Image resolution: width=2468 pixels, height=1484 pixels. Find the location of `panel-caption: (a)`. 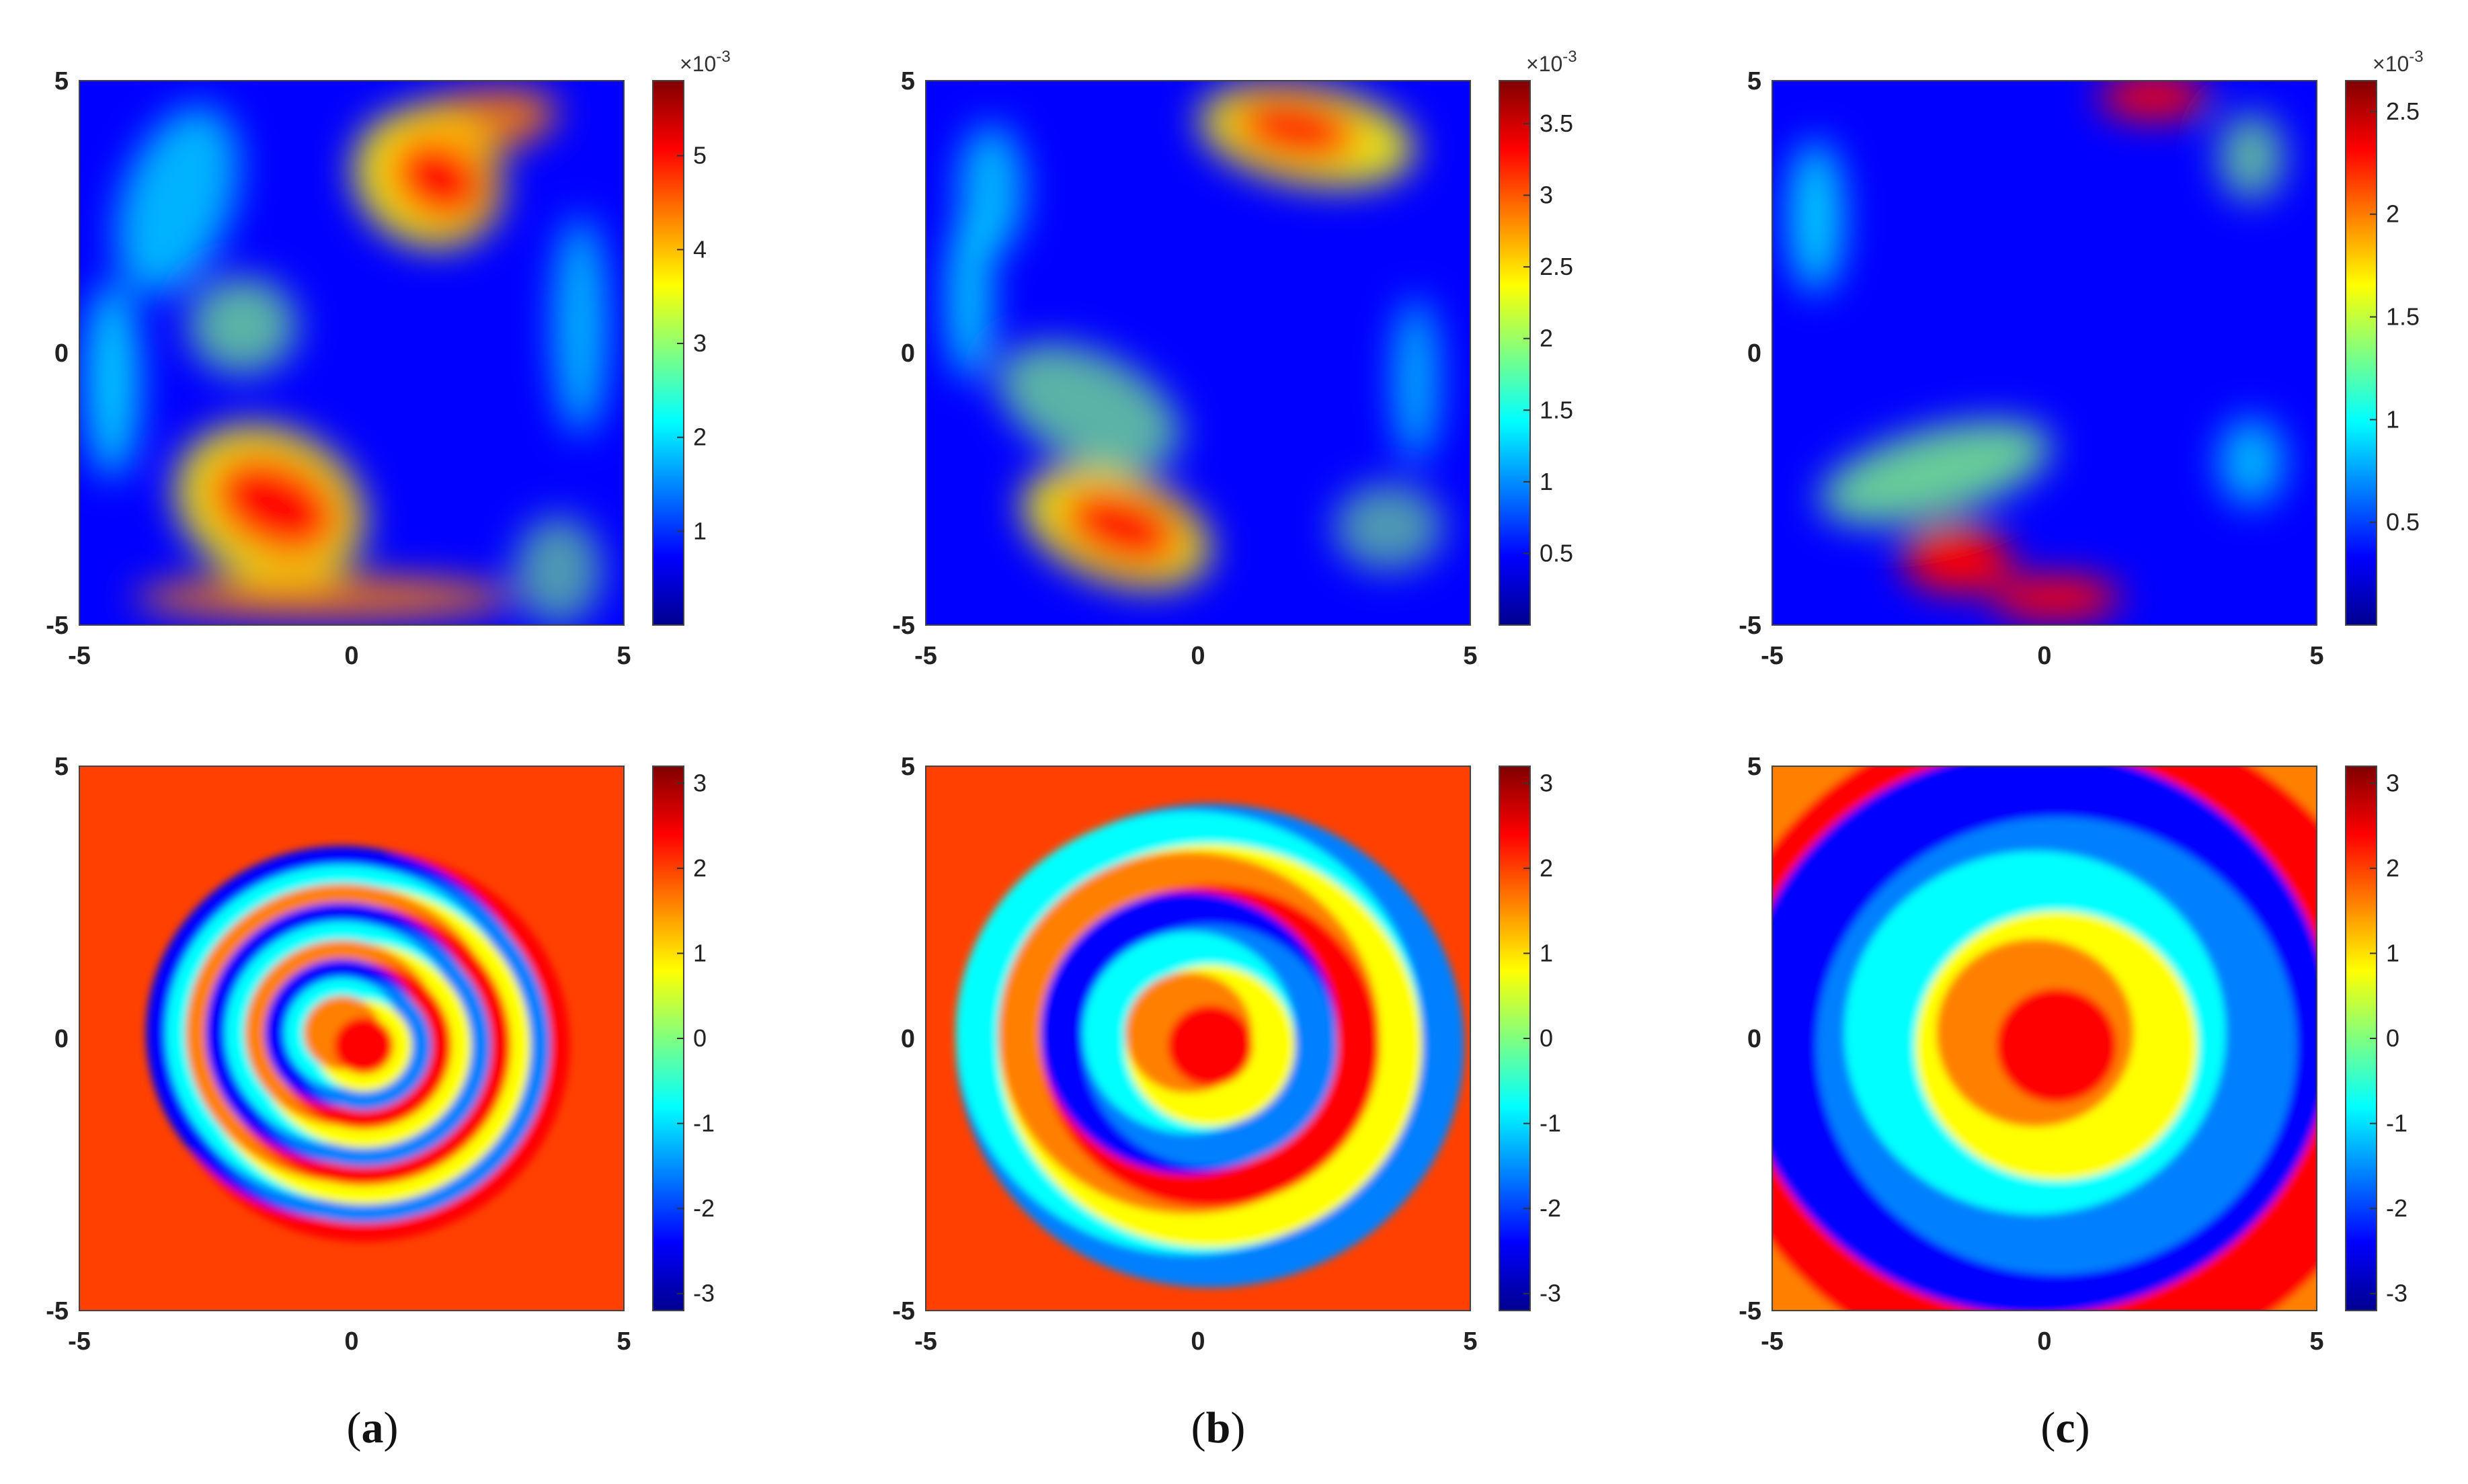

panel-caption: (a) is located at coordinates (373, 1427).